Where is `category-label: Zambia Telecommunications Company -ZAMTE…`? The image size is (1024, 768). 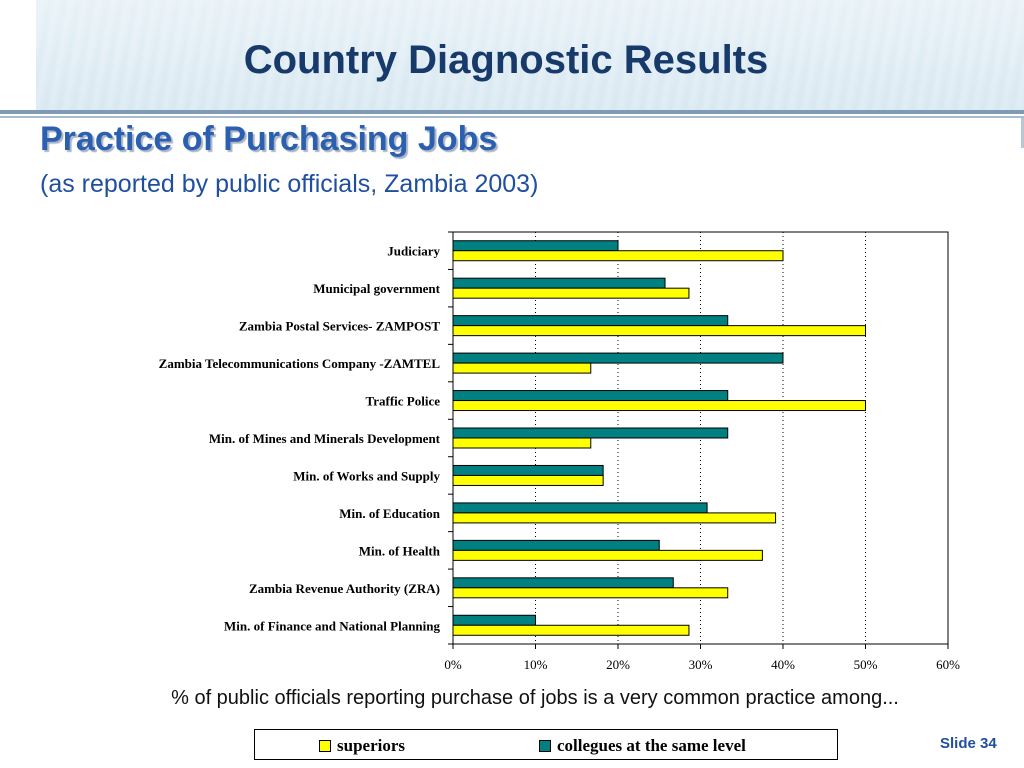 category-label: Zambia Telecommunications Company -ZAMTE… is located at coordinates (300, 363).